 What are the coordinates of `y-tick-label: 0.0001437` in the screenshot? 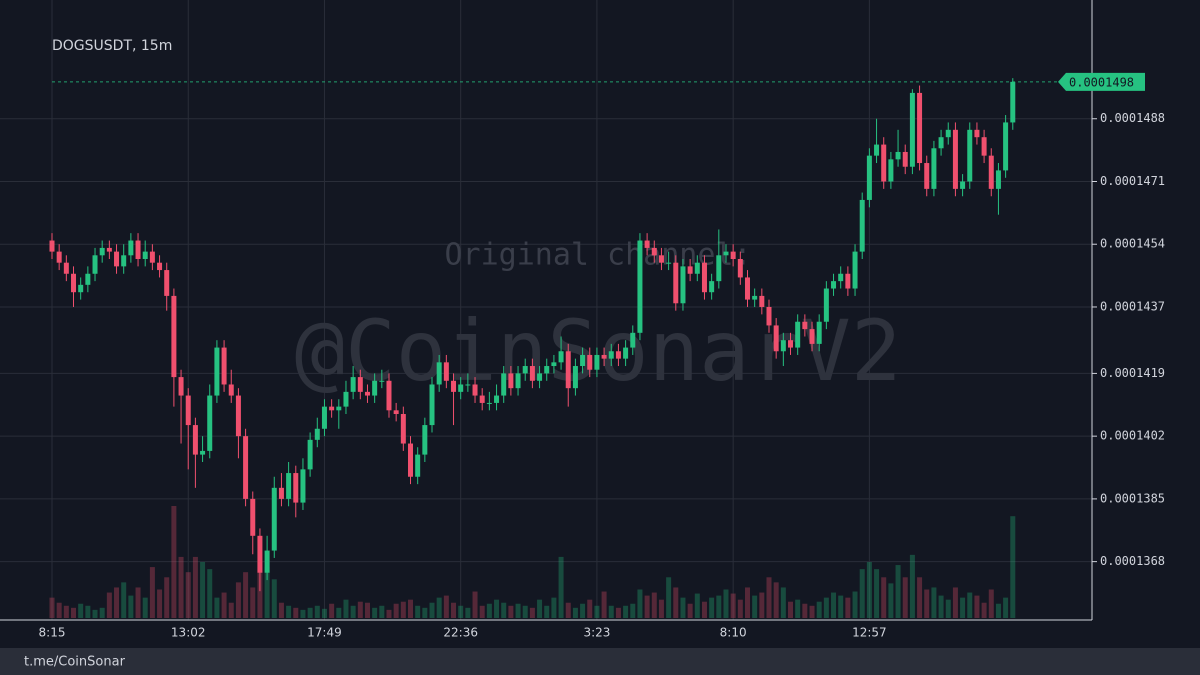 It's located at (1132, 306).